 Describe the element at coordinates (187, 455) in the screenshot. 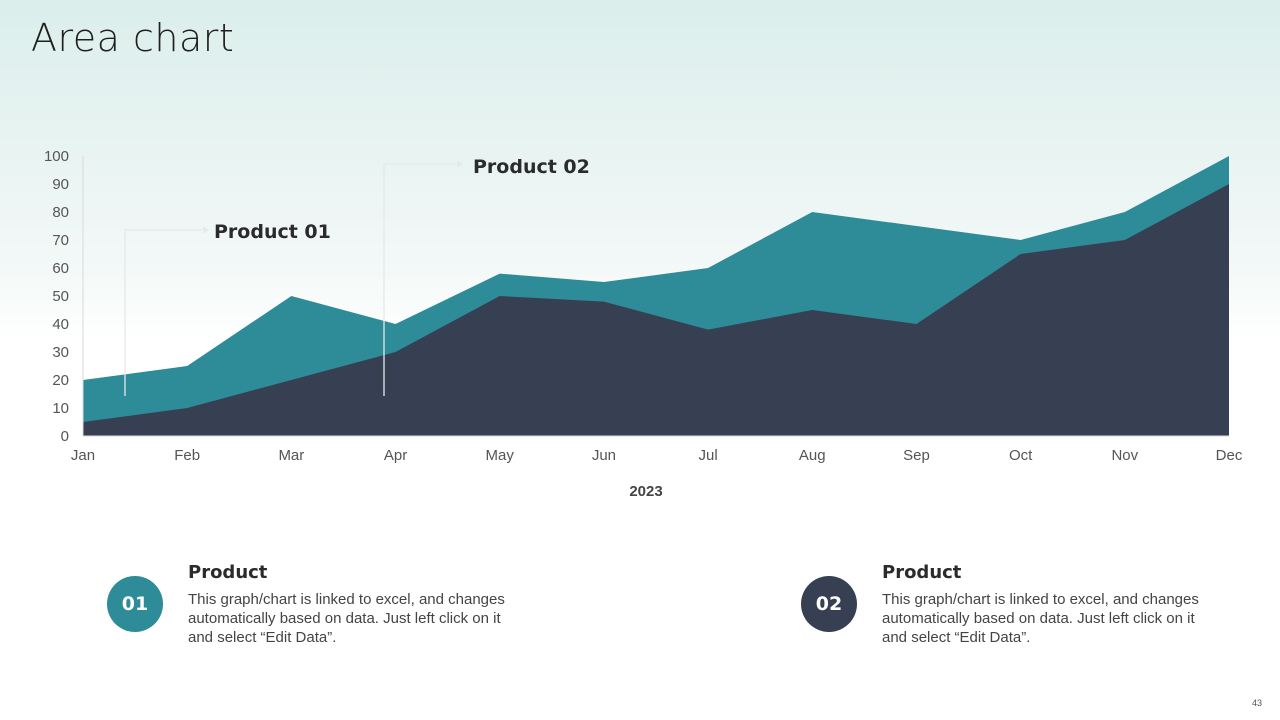

I see `x-tick-label: Feb` at that location.